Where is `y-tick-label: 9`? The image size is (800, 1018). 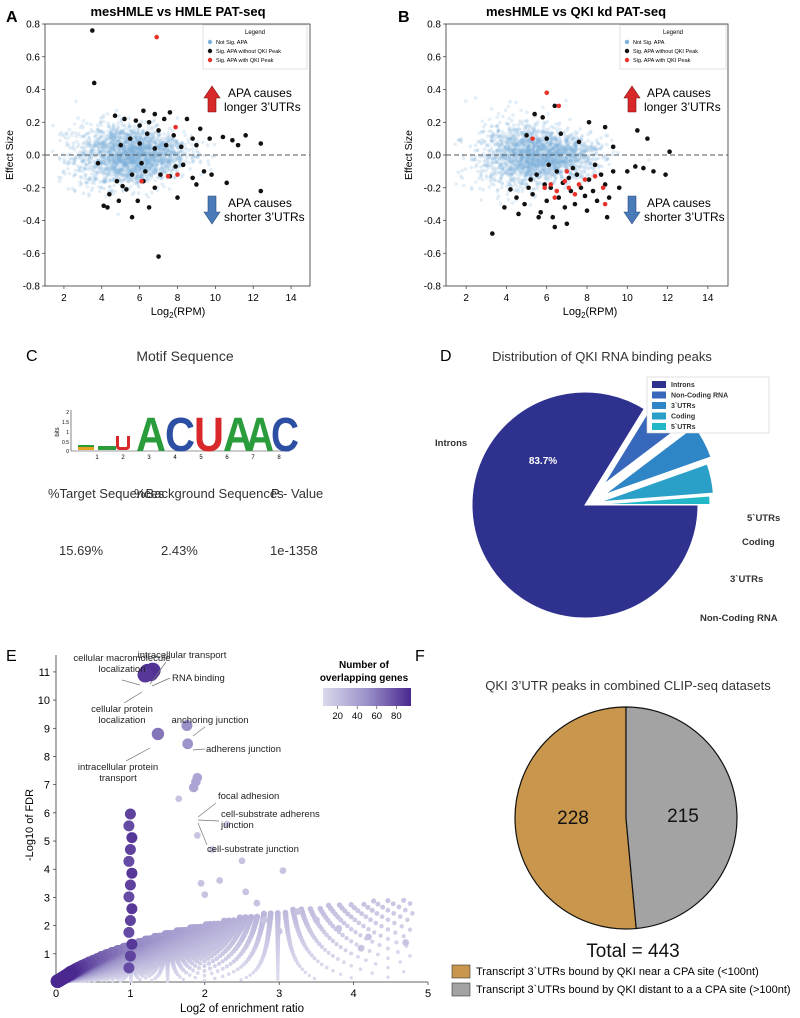
y-tick-label: 9 is located at coordinates (47, 729).